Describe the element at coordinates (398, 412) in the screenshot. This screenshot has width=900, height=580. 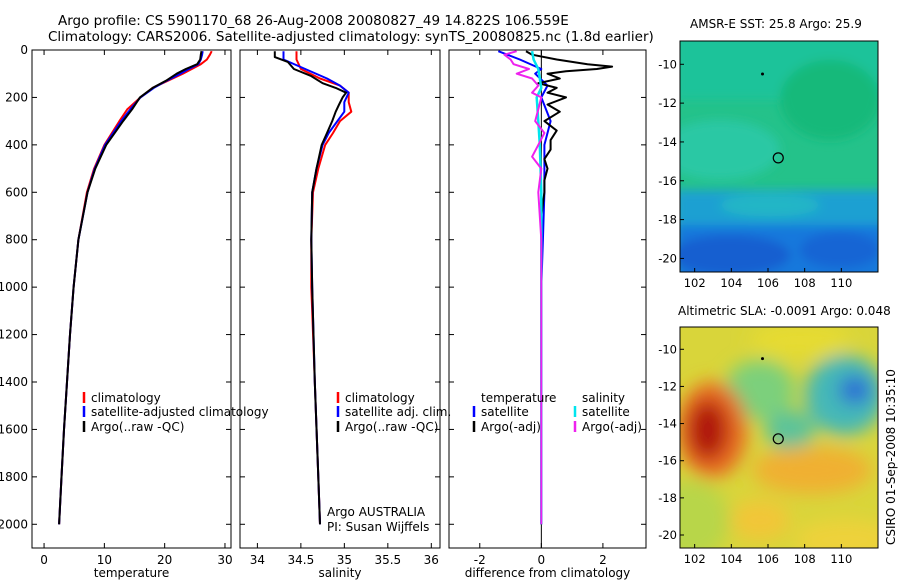
I see `legend-label: satellite adj. clim.` at that location.